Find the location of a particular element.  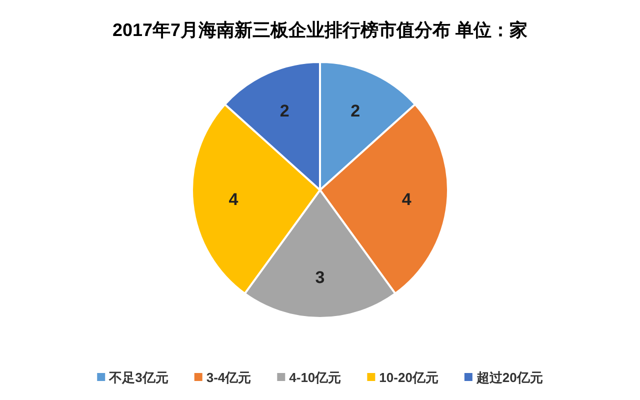

legend-label: 10-20亿元 is located at coordinates (408, 377).